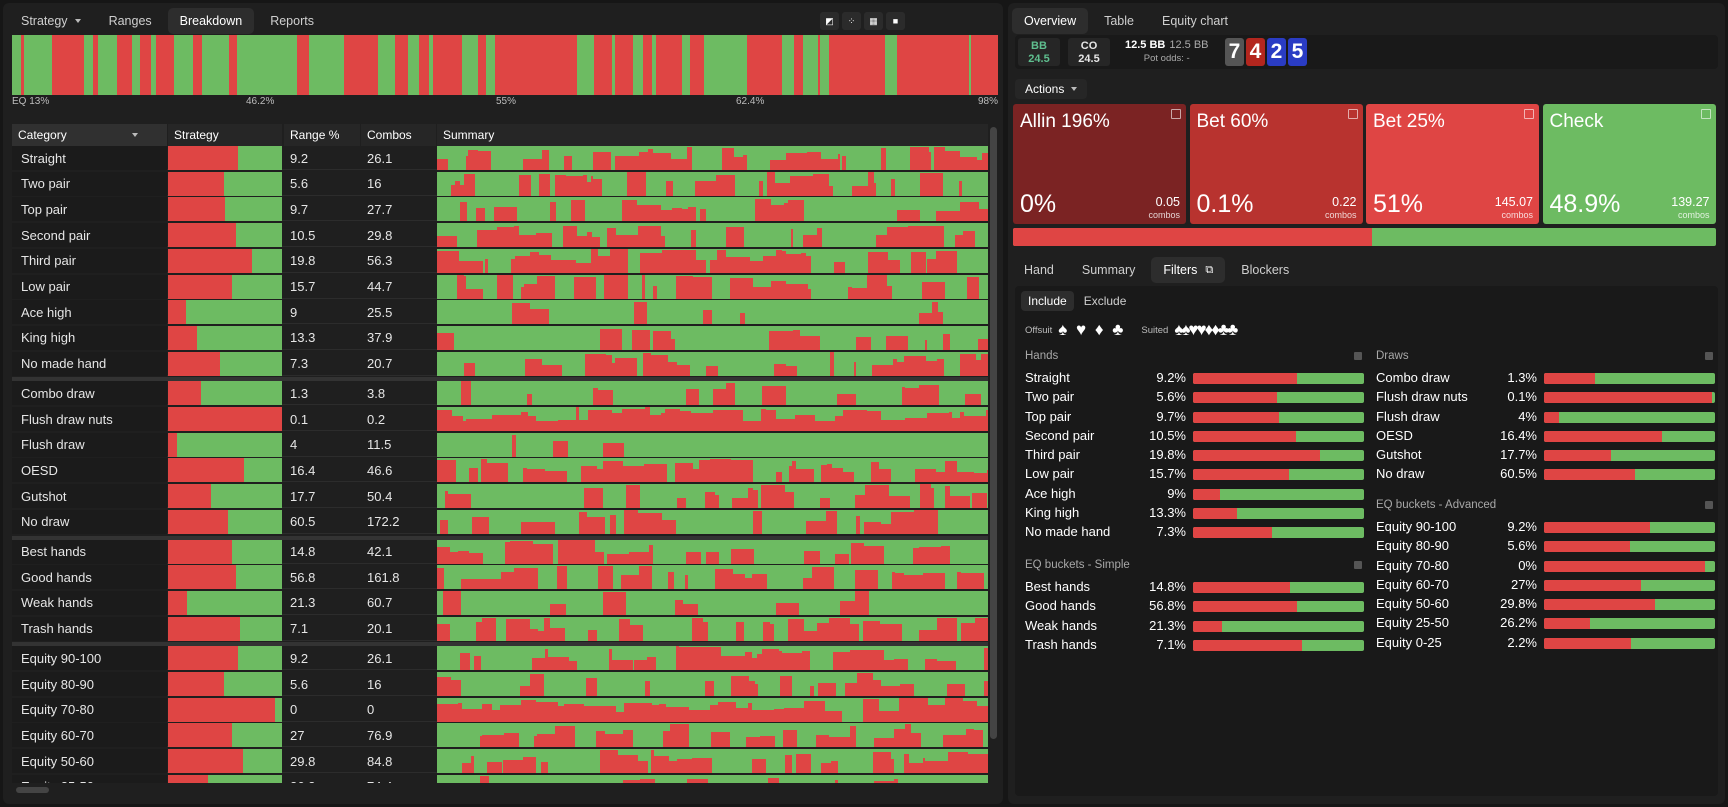 The height and width of the screenshot is (807, 1728). What do you see at coordinates (500, 761) in the screenshot?
I see `table-row: Equity 50-60 29.8 84.8` at bounding box center [500, 761].